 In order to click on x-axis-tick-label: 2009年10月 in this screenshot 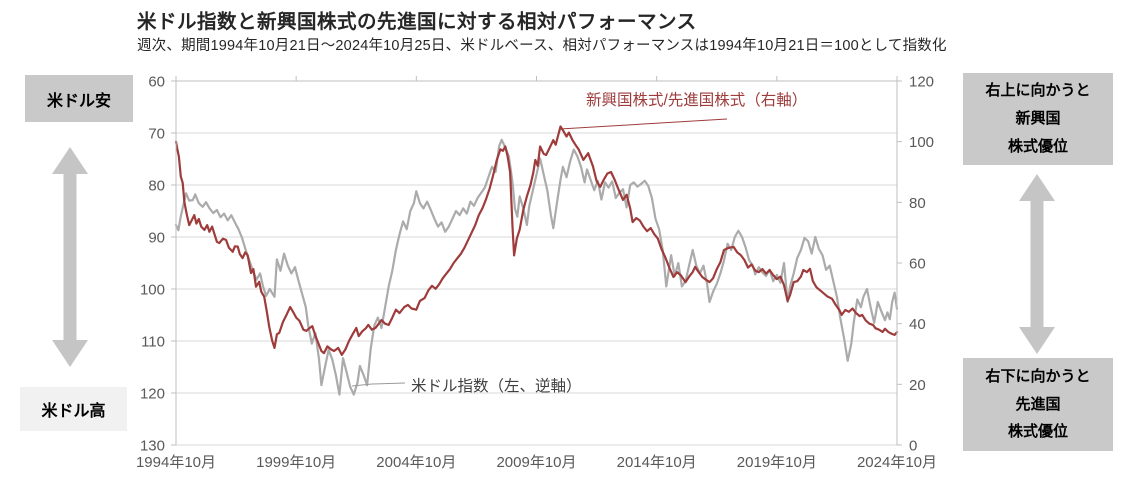, I will do `click(536, 462)`.